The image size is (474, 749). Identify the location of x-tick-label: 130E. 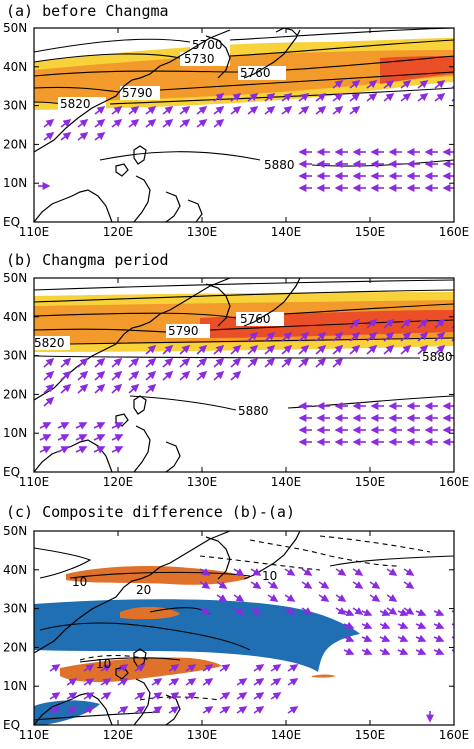
(202, 735).